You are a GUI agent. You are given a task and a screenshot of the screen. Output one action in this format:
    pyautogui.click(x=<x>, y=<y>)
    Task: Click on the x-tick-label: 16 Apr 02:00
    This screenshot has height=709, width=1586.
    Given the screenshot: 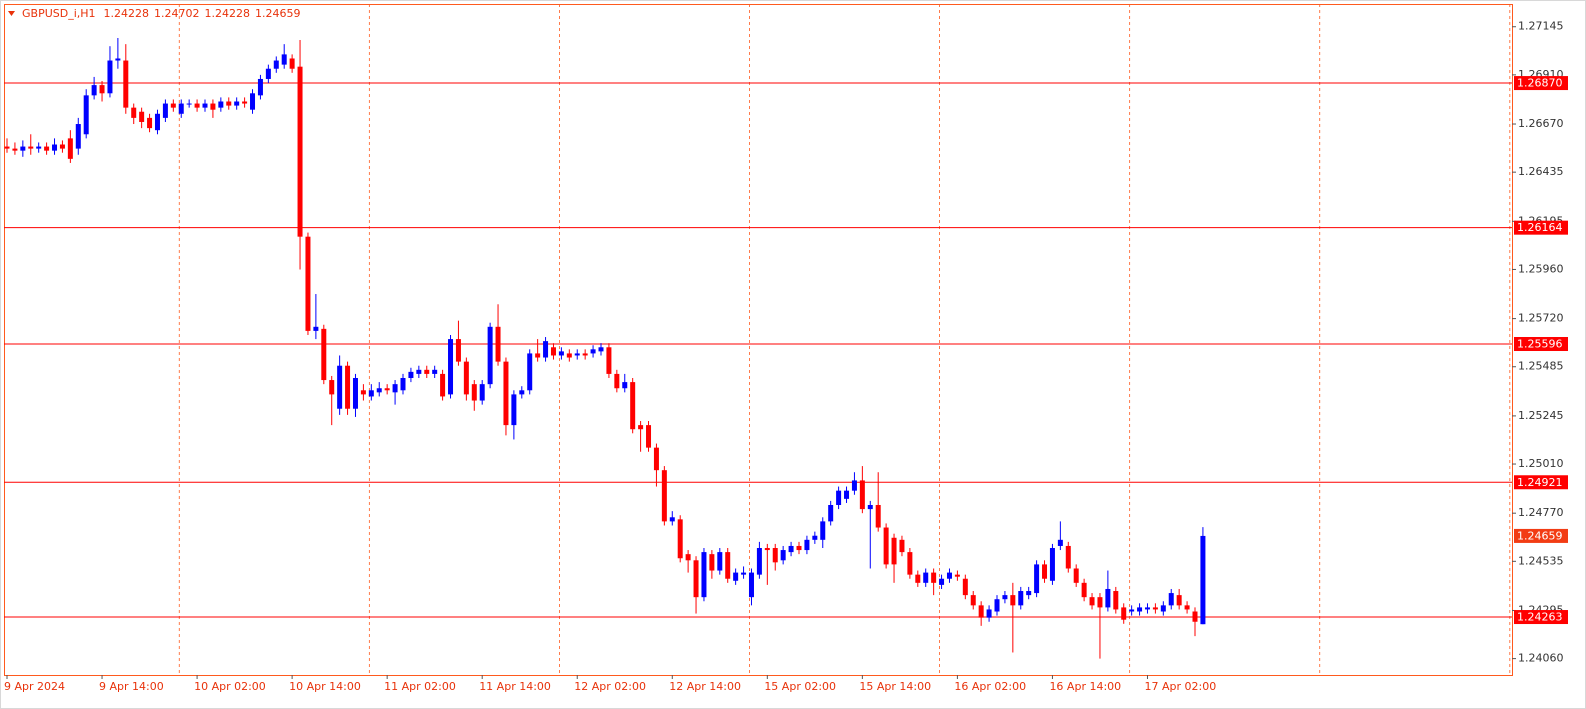 What is the action you would take?
    pyautogui.click(x=990, y=686)
    